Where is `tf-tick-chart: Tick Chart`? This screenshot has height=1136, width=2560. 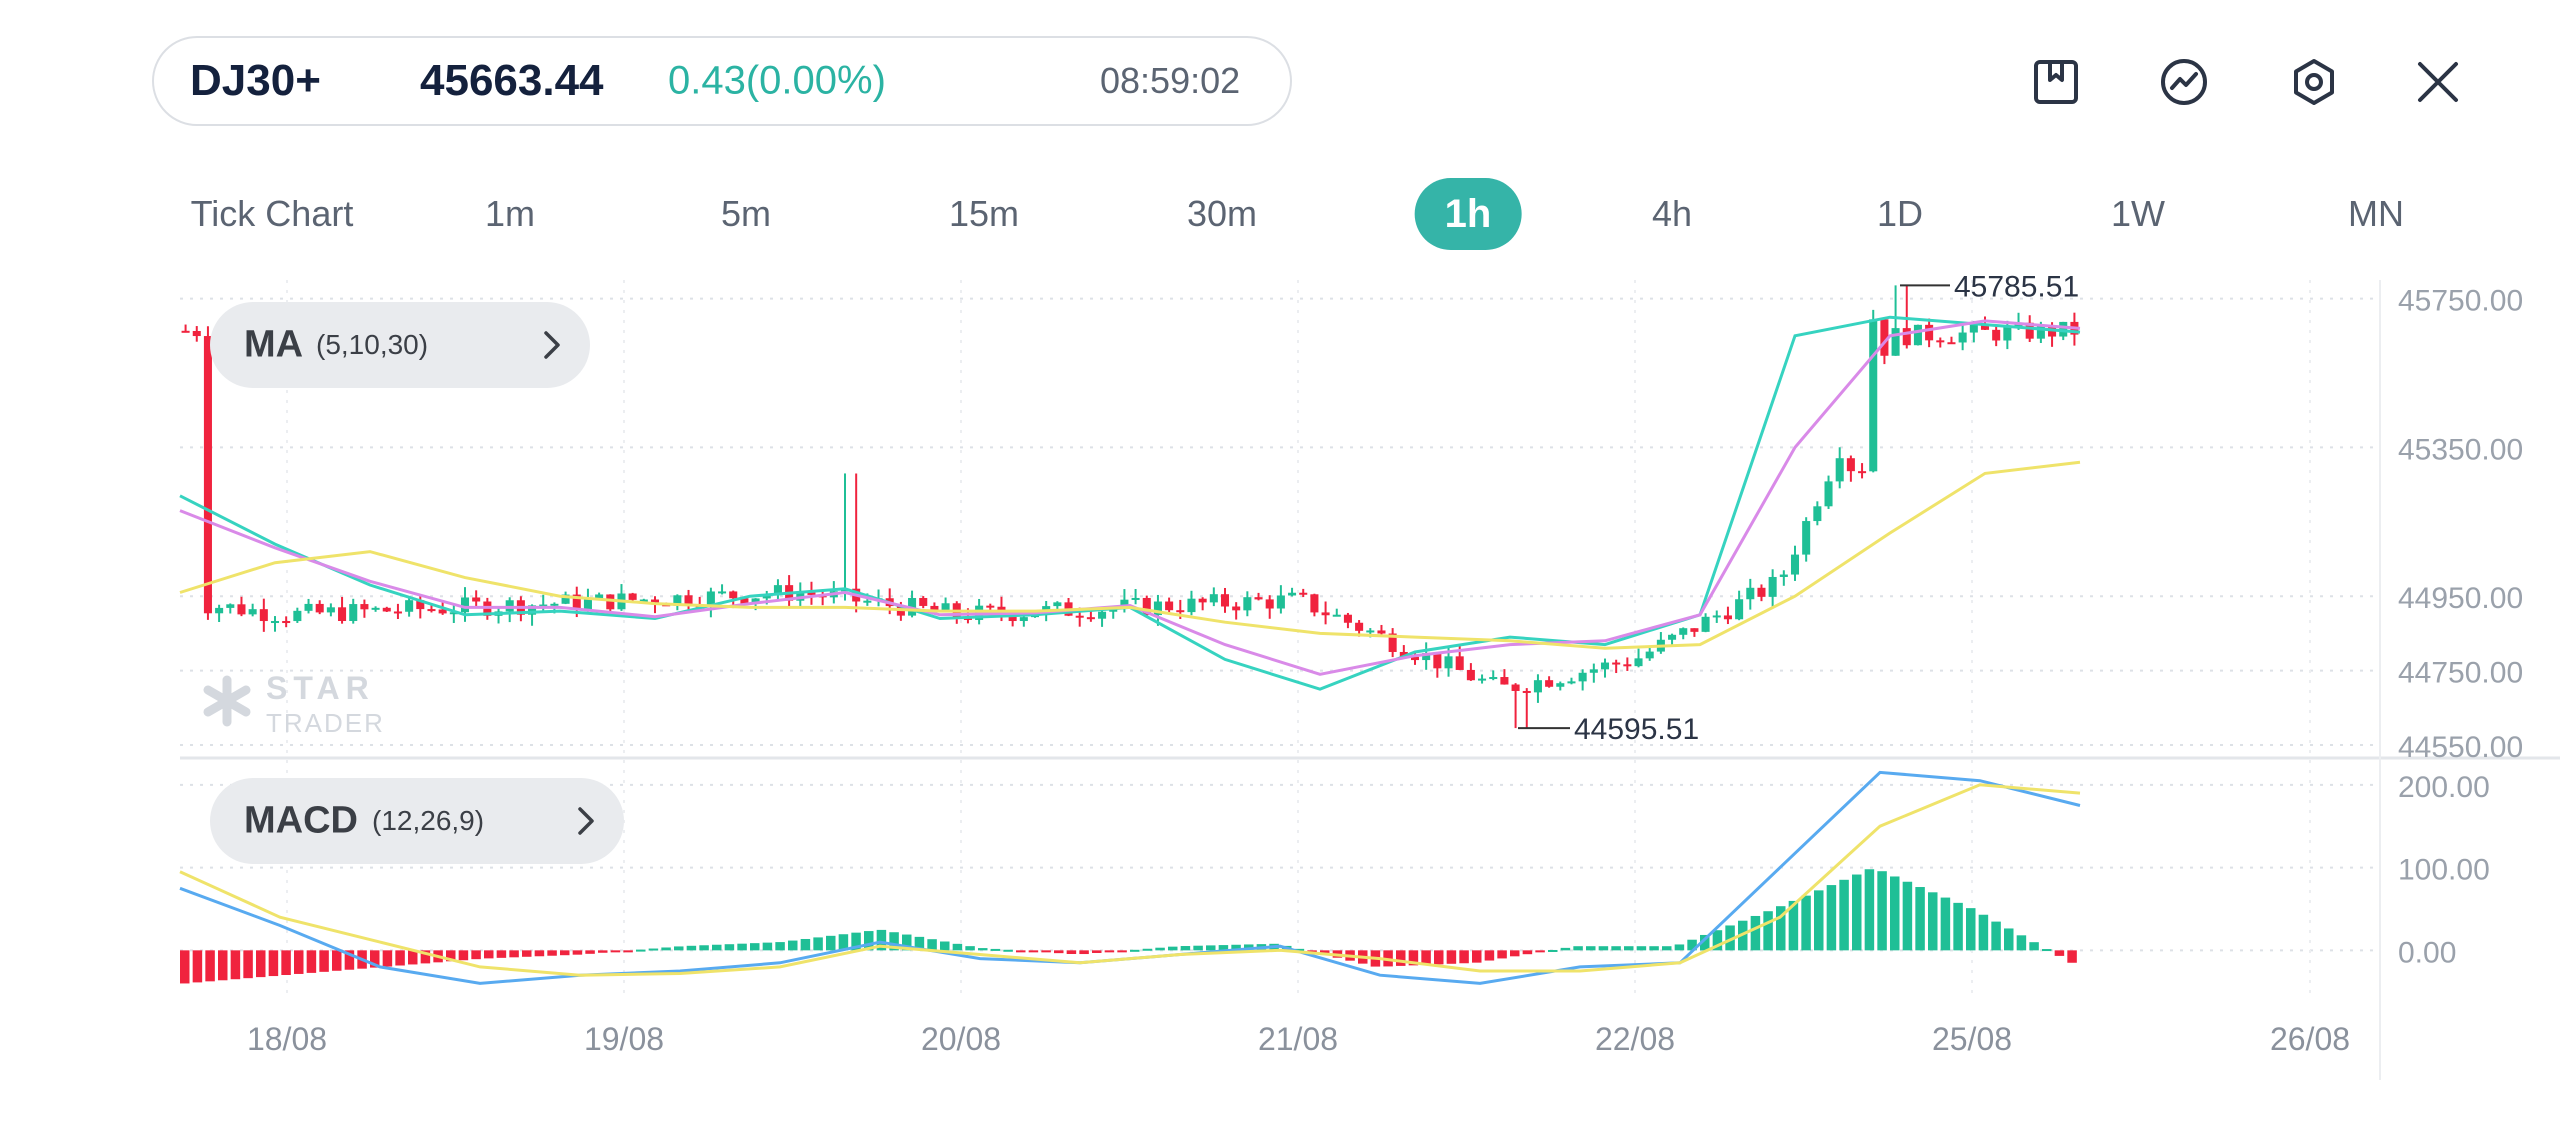
tf-tick-chart: Tick Chart is located at coordinates (272, 213).